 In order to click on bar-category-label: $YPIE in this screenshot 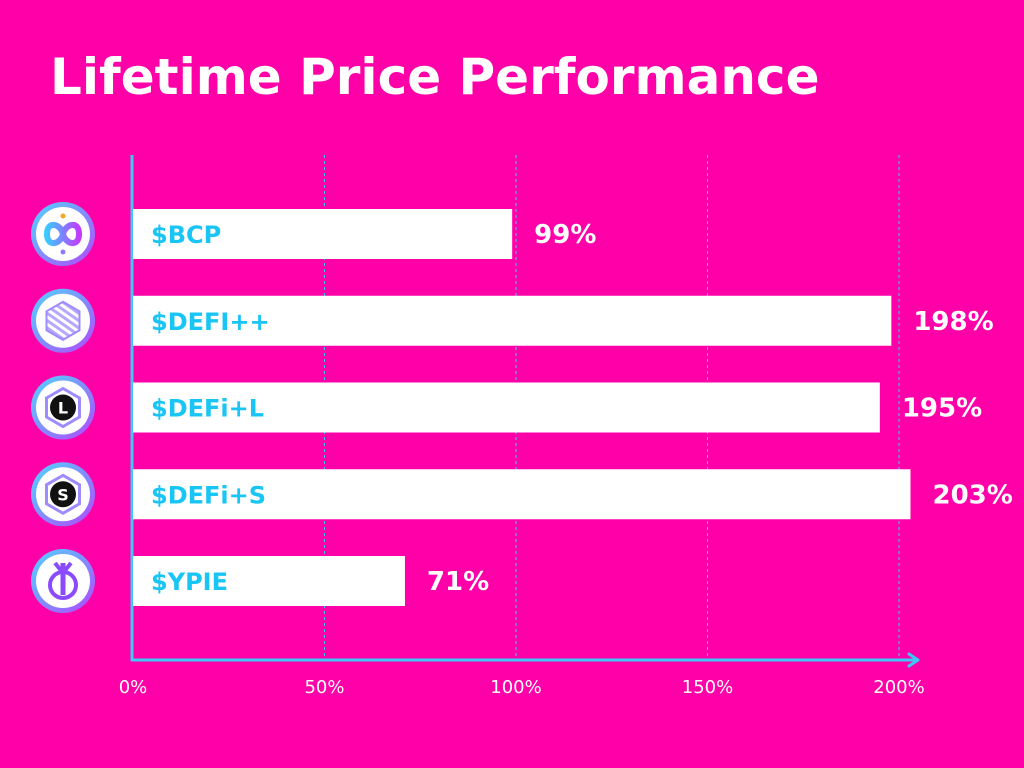, I will do `click(189, 582)`.